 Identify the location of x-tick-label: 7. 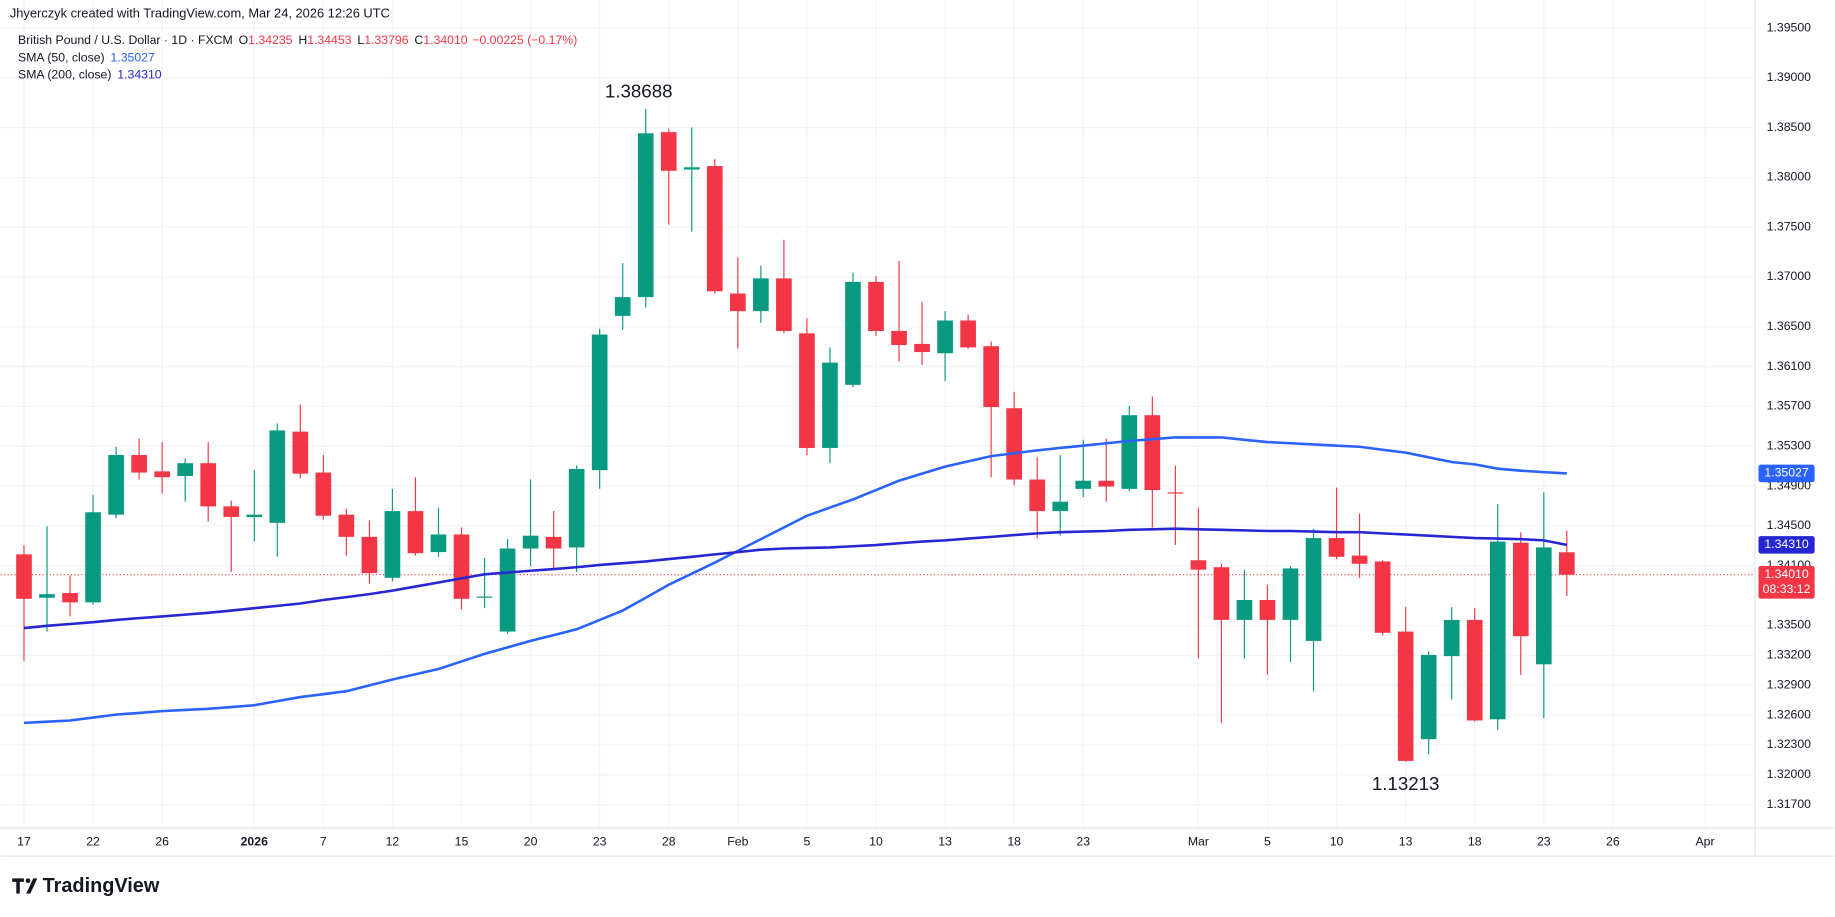
(323, 841).